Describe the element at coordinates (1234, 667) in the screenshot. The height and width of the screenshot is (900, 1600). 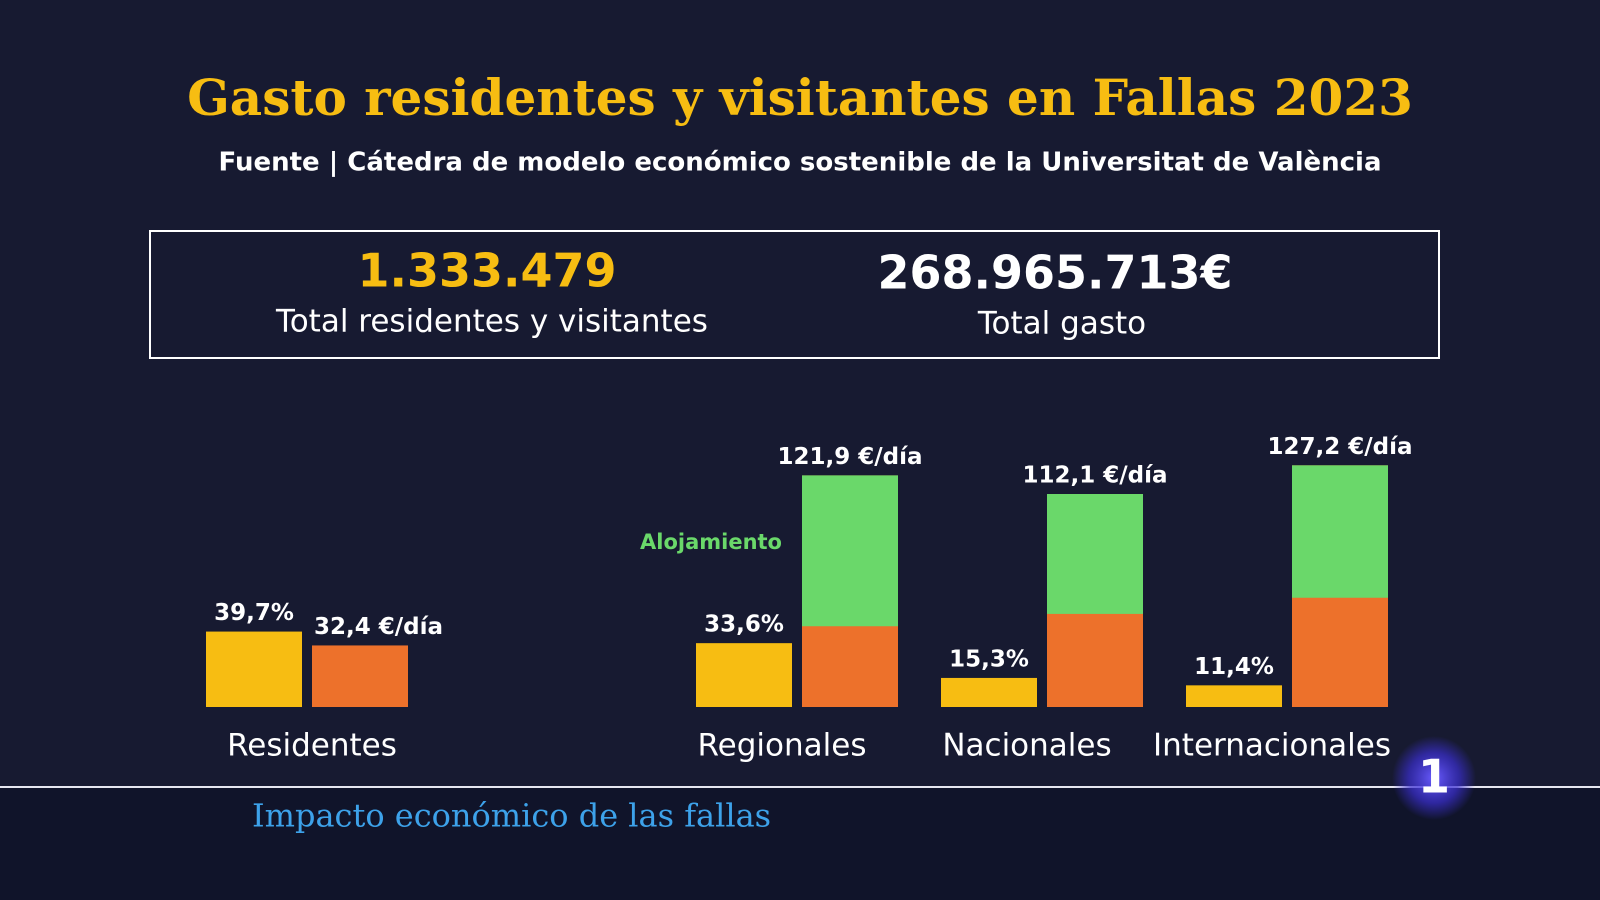
I see `value-label: 11,4%` at that location.